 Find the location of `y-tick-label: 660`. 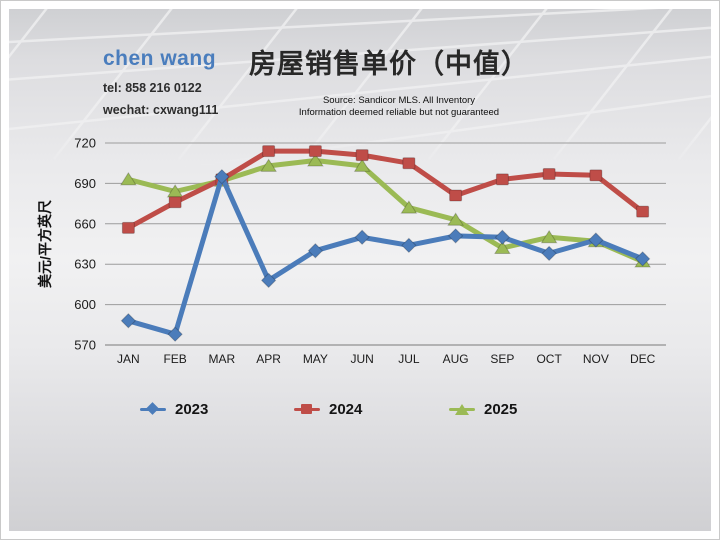

y-tick-label: 660 is located at coordinates (85, 223).